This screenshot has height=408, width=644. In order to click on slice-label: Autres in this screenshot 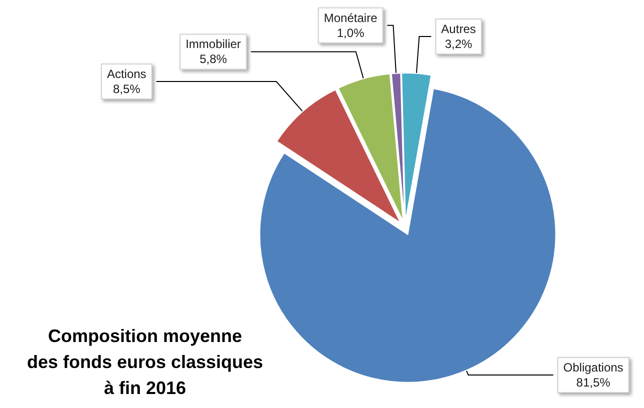, I will do `click(458, 29)`.